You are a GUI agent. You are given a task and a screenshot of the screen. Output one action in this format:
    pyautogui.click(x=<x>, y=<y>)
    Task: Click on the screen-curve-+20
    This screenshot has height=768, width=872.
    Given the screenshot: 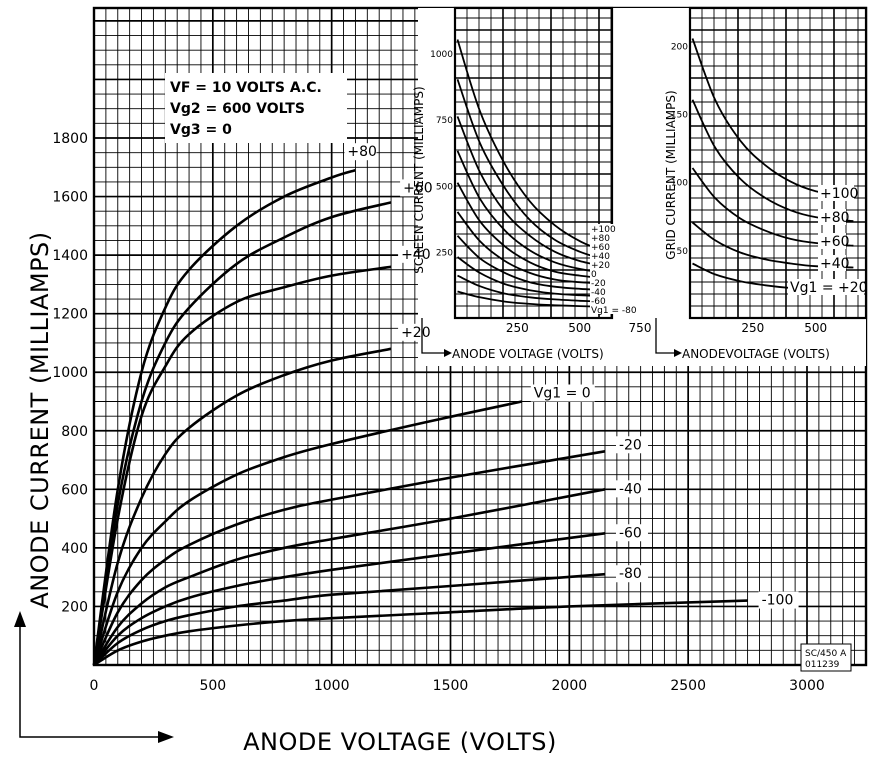 What is the action you would take?
    pyautogui.click(x=530, y=231)
    